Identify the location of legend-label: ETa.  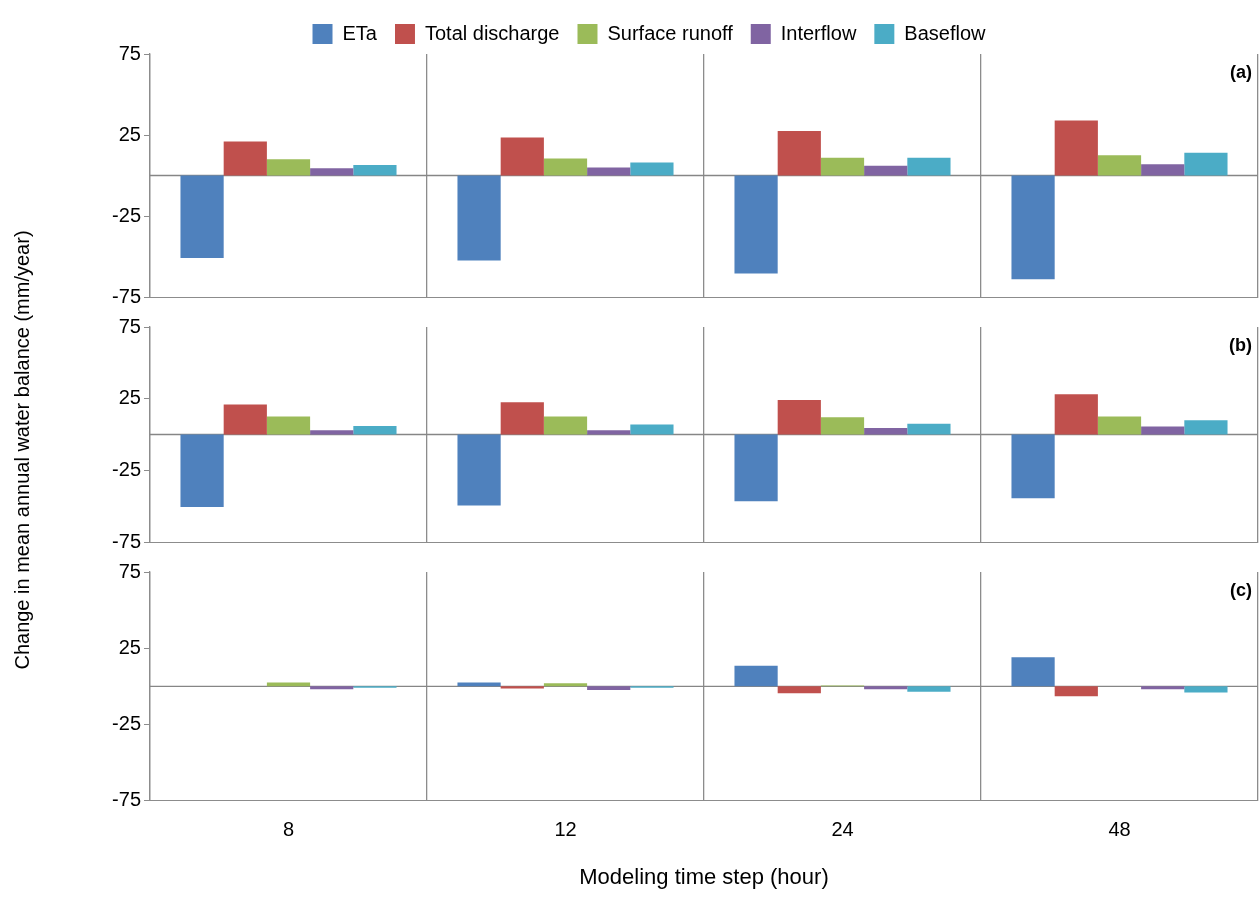
(360, 32).